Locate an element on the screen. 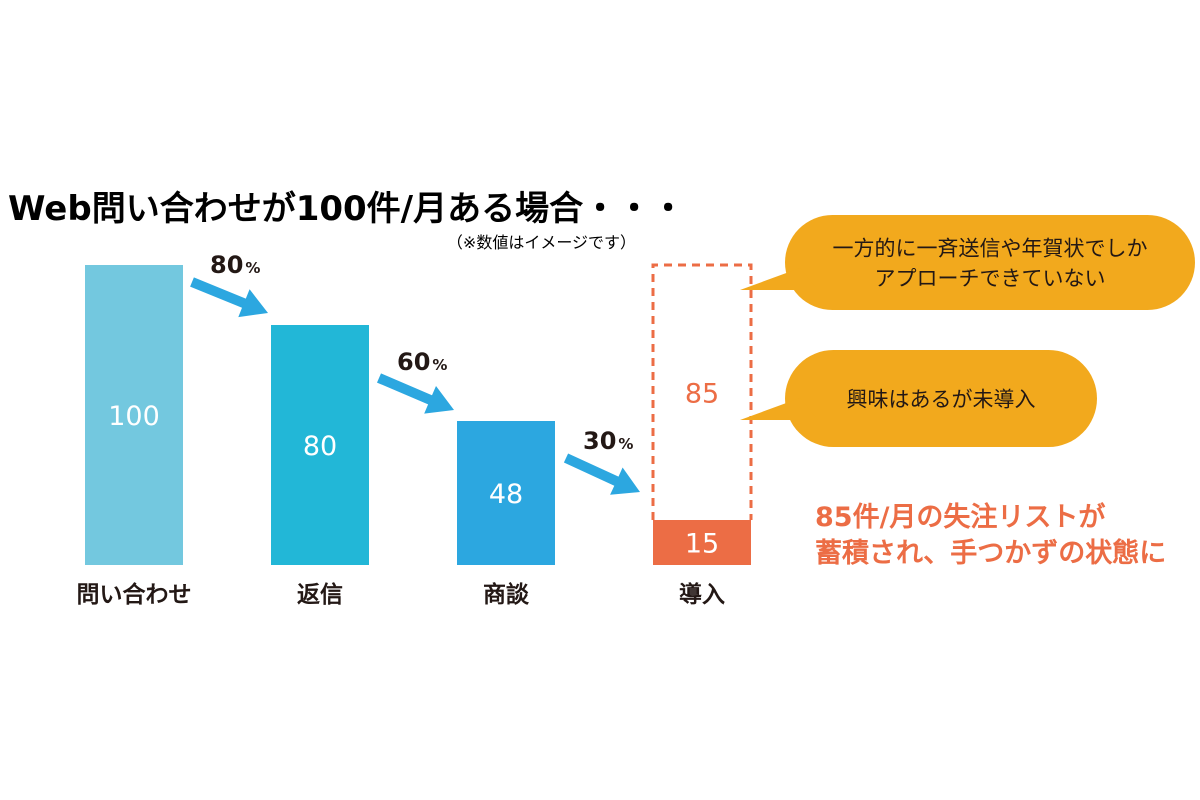  conclusion-line-1: 85件/月の失注リストが is located at coordinates (960, 517).